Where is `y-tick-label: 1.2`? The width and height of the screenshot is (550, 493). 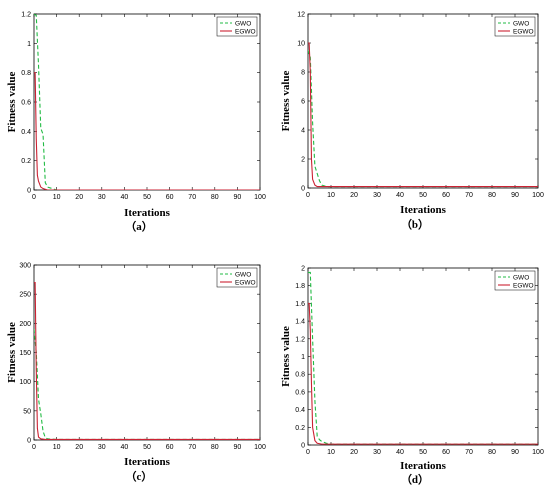 y-tick-label: 1.2 is located at coordinates (300, 339).